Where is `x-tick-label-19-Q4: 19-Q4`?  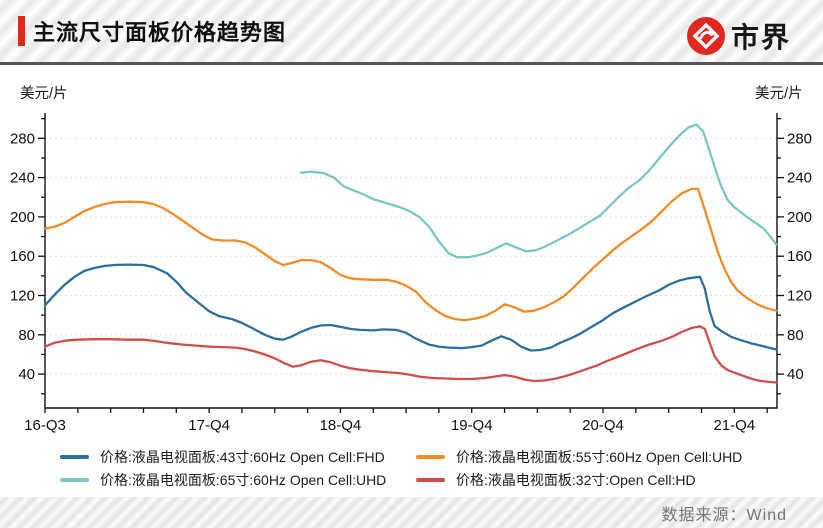
x-tick-label-19-Q4: 19-Q4 is located at coordinates (472, 425).